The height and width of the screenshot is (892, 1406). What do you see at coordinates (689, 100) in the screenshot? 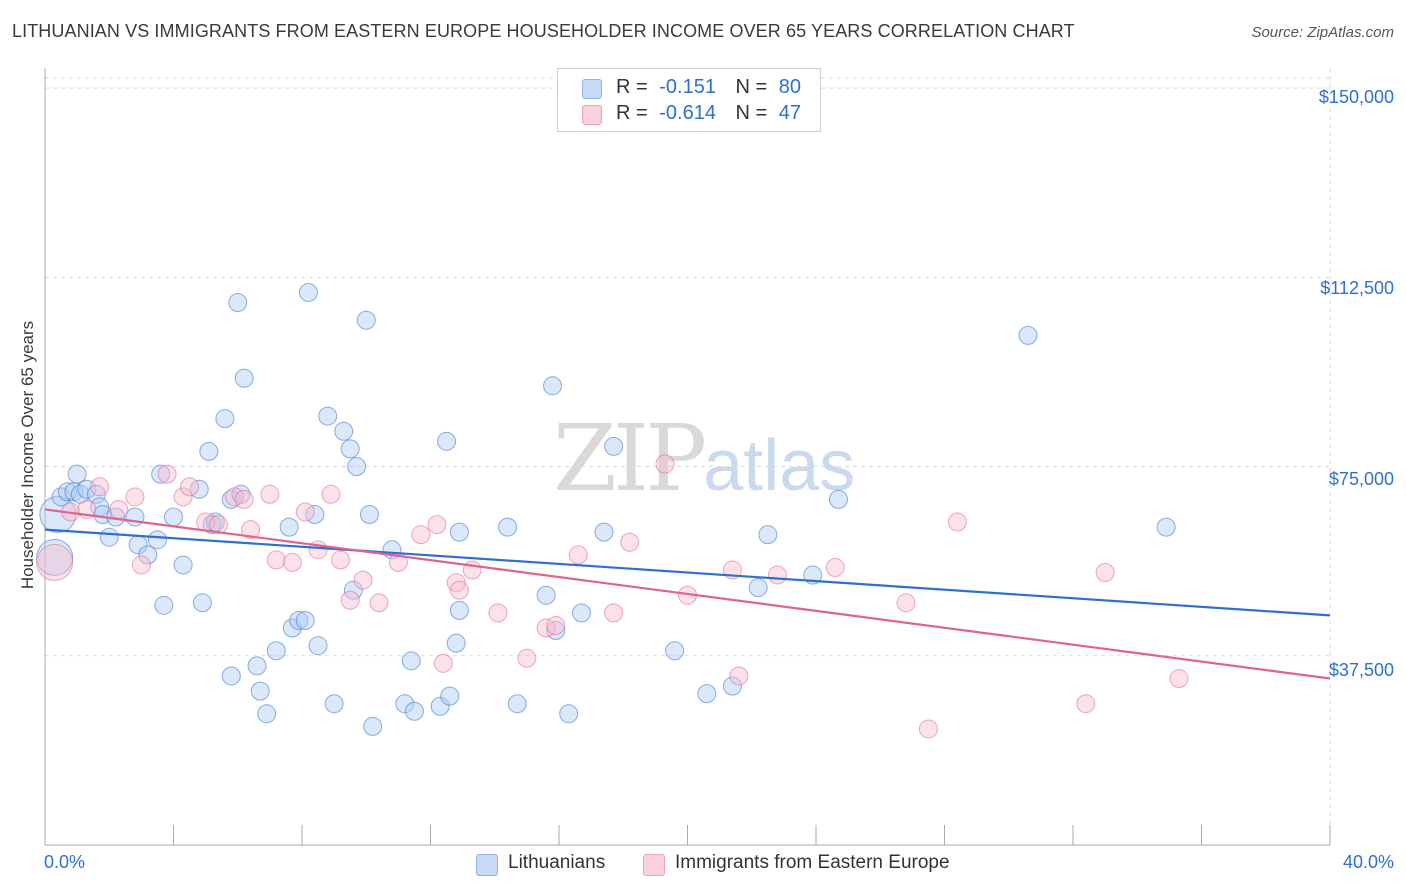
I see `correlation-legend: R = -0.151 N = 80 R = -0.614 N = 47` at bounding box center [689, 100].